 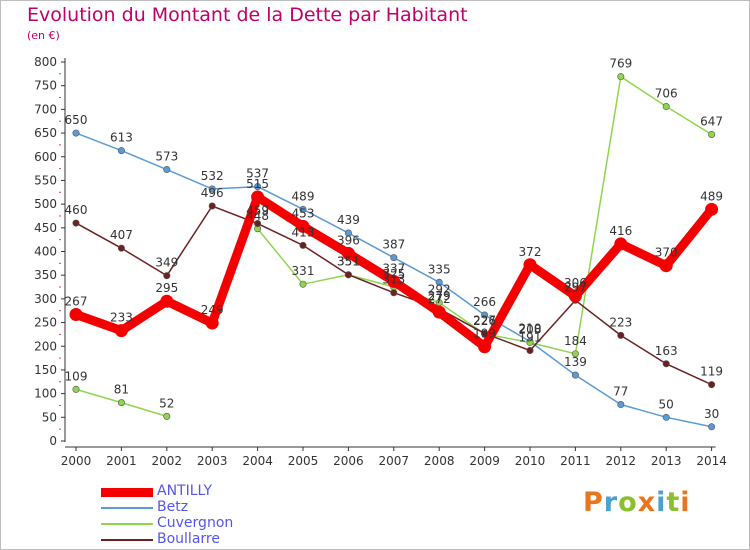 What do you see at coordinates (711, 121) in the screenshot?
I see `data-label-cuvergnon: 647` at bounding box center [711, 121].